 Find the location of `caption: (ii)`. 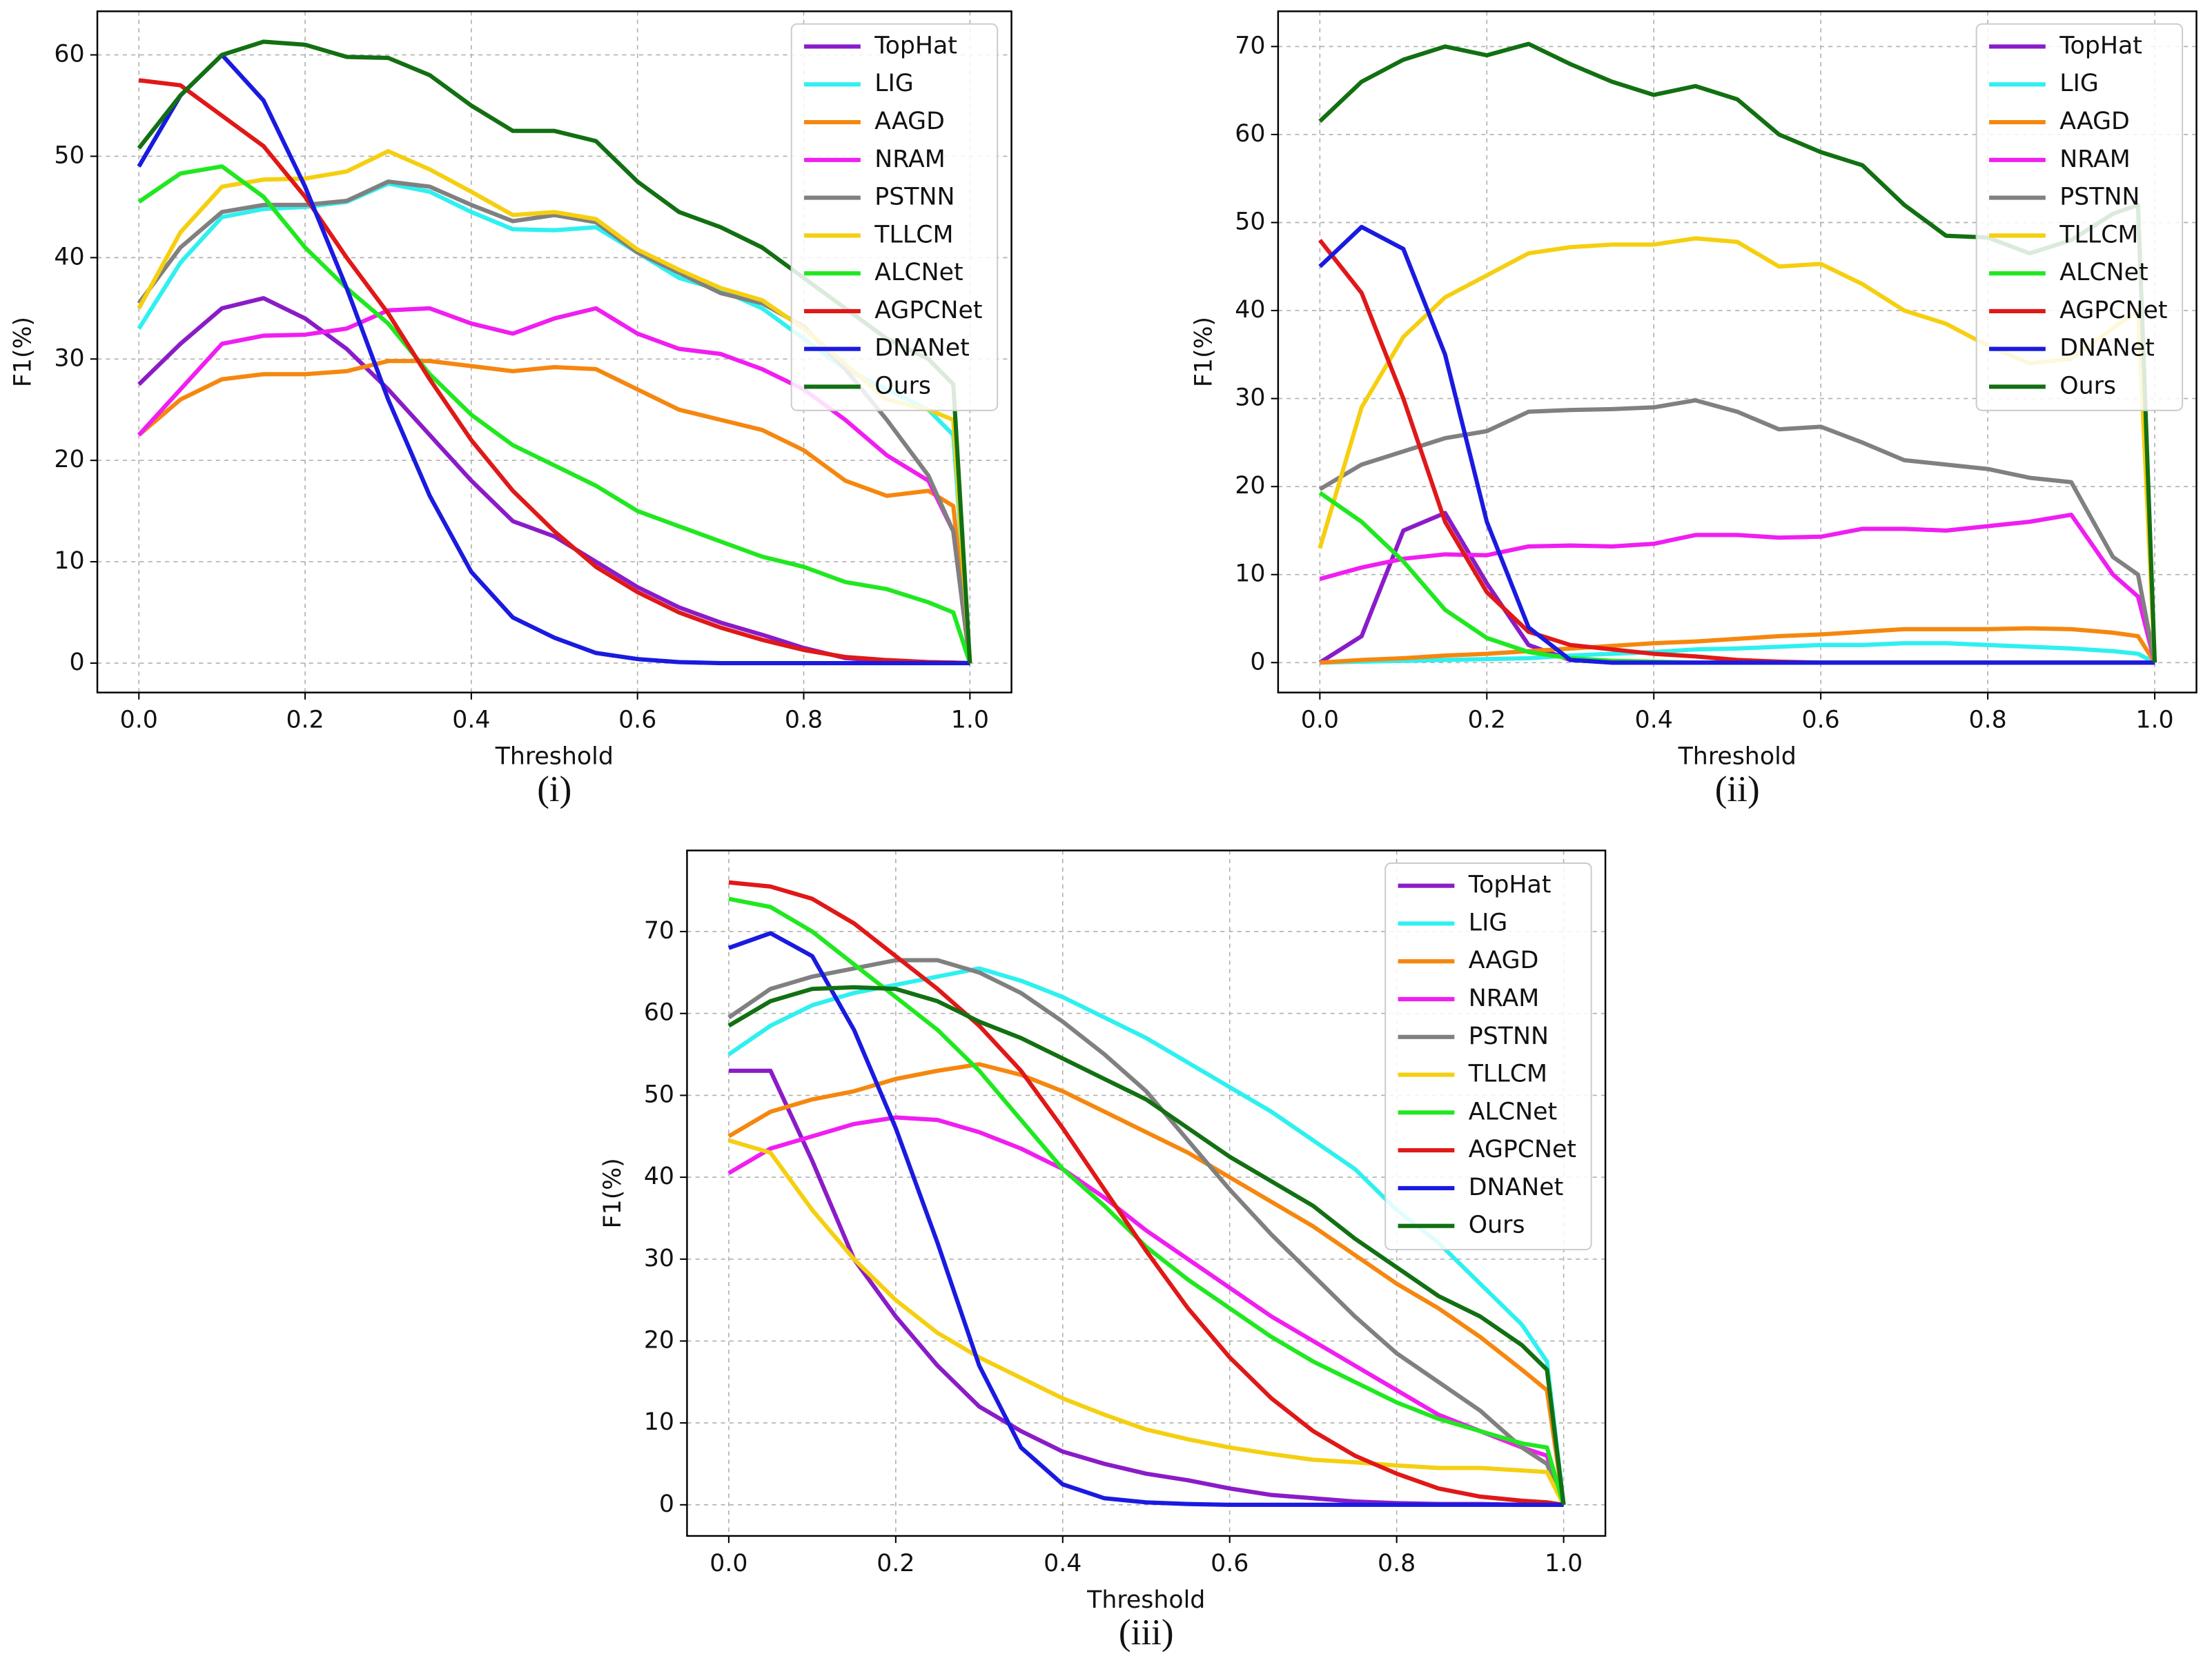

caption: (ii) is located at coordinates (1738, 789).